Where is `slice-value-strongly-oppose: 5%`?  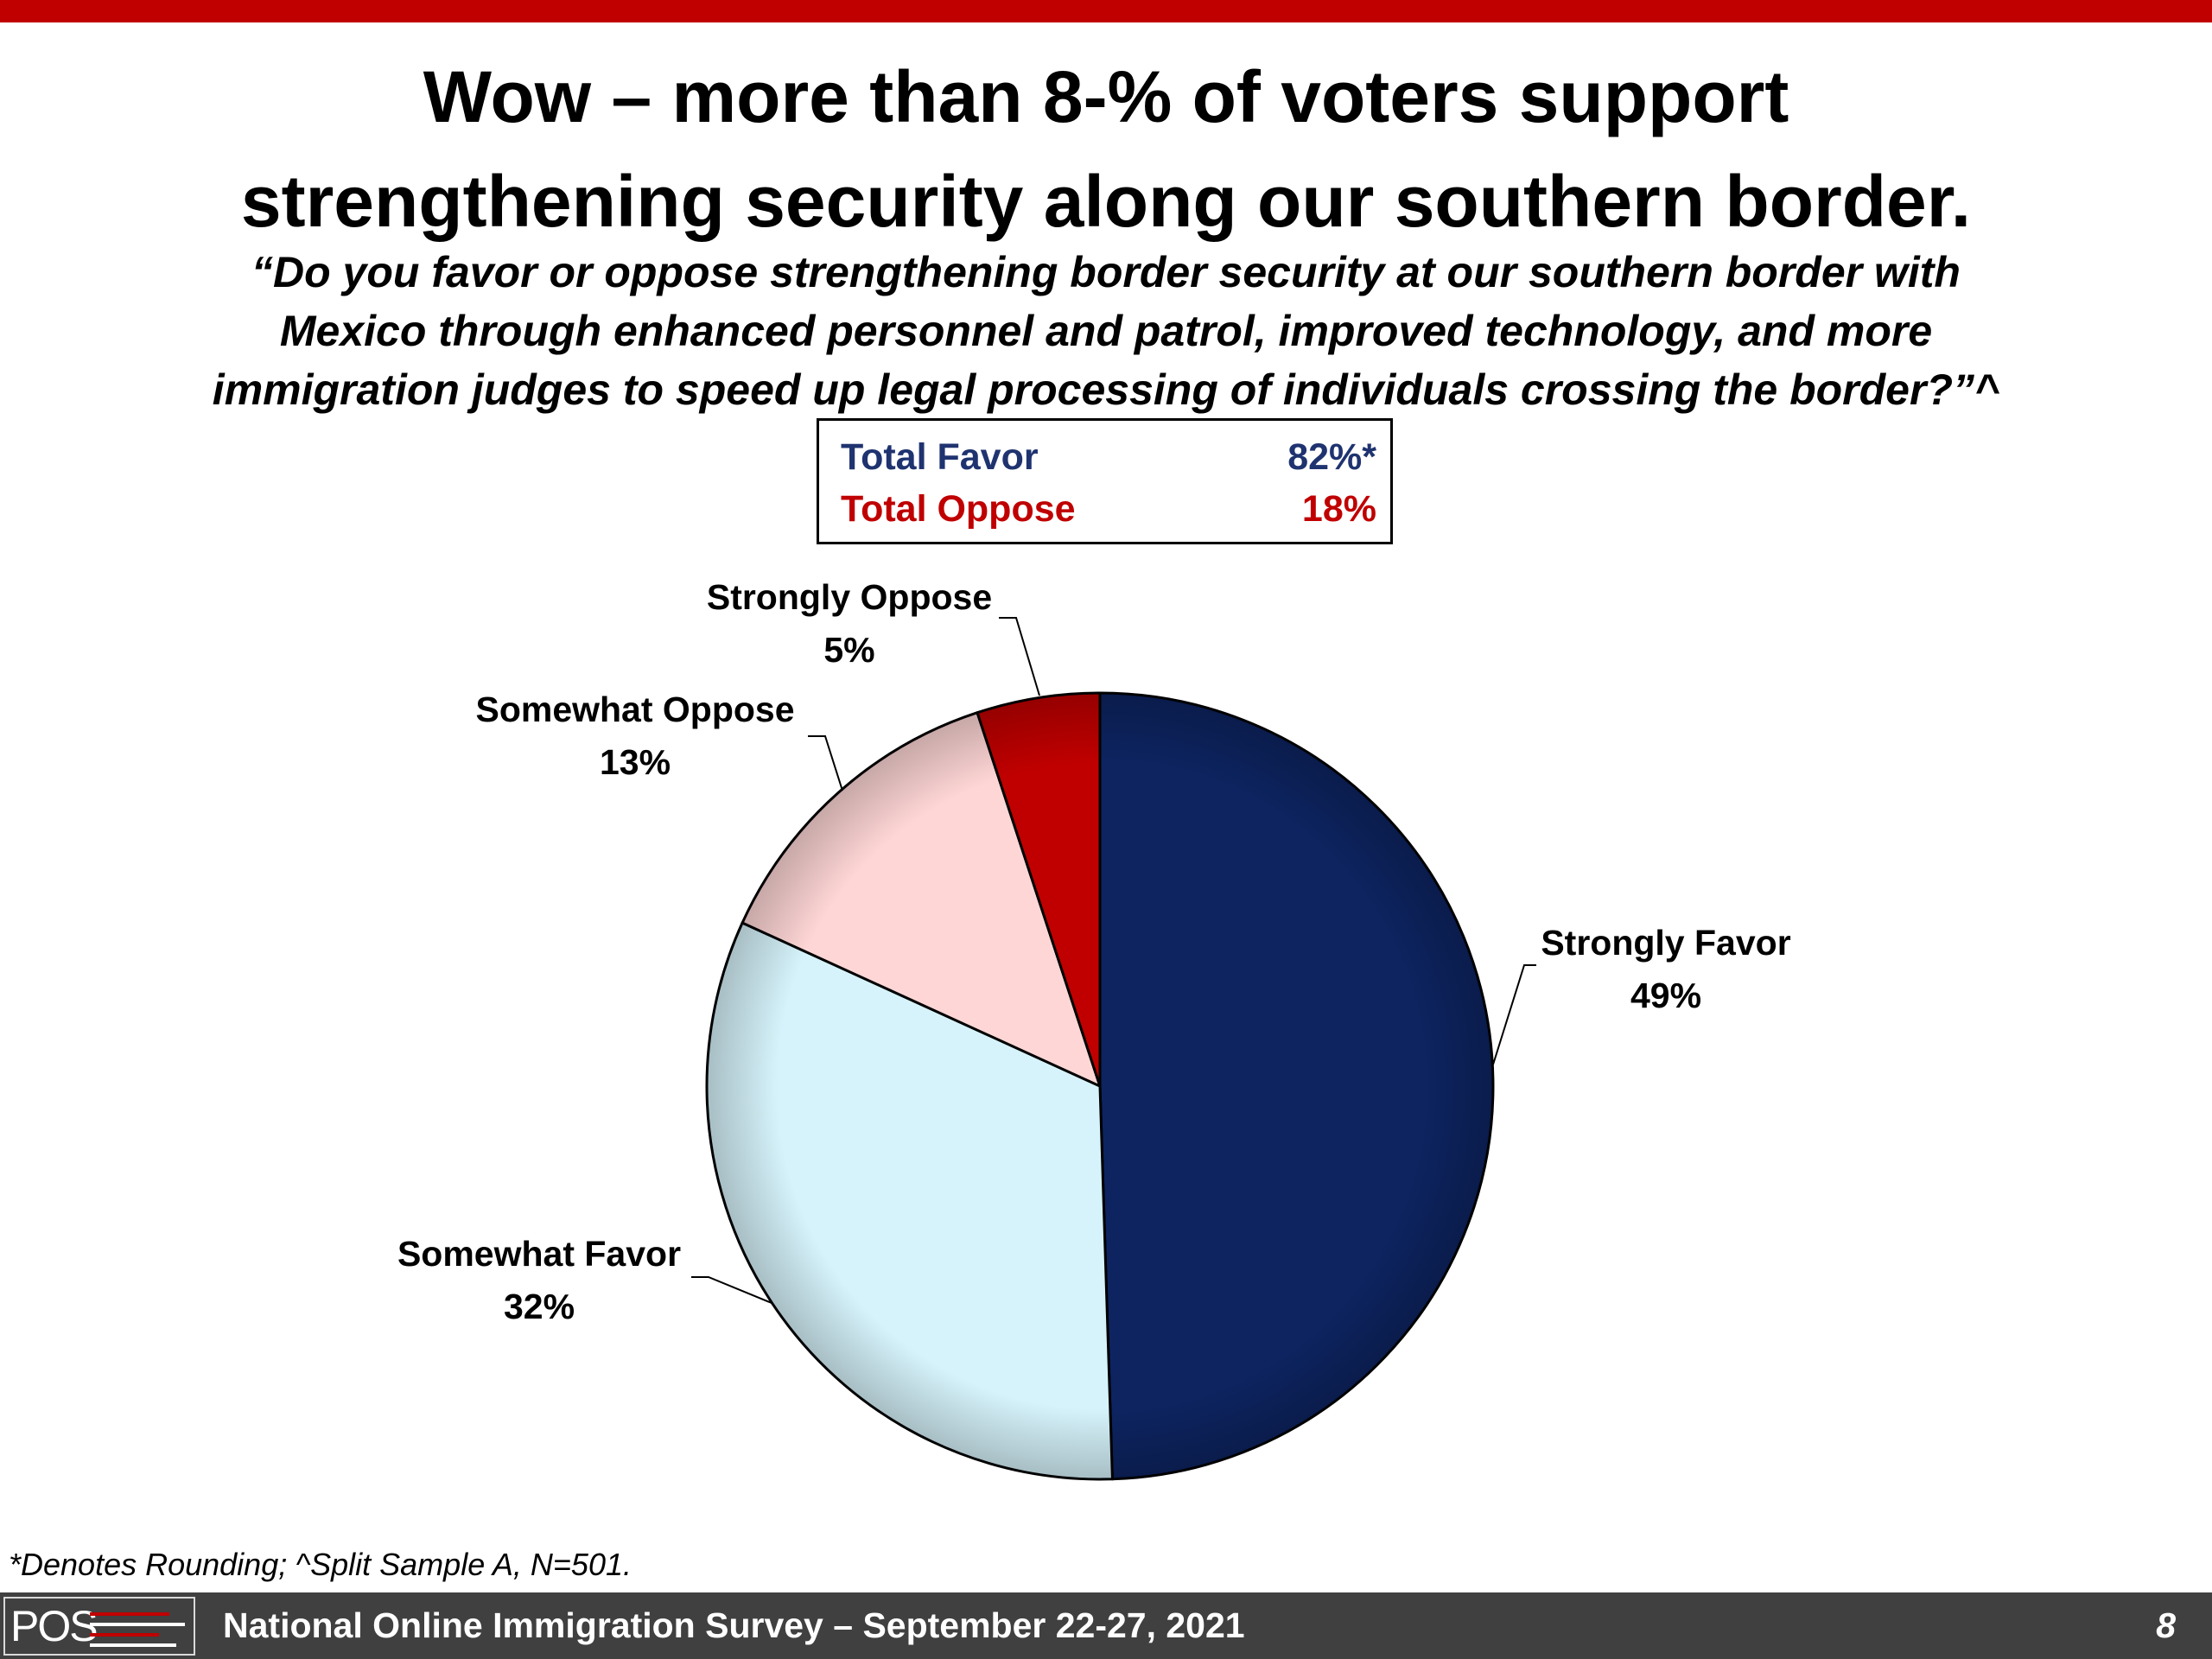
slice-value-strongly-oppose: 5% is located at coordinates (848, 650).